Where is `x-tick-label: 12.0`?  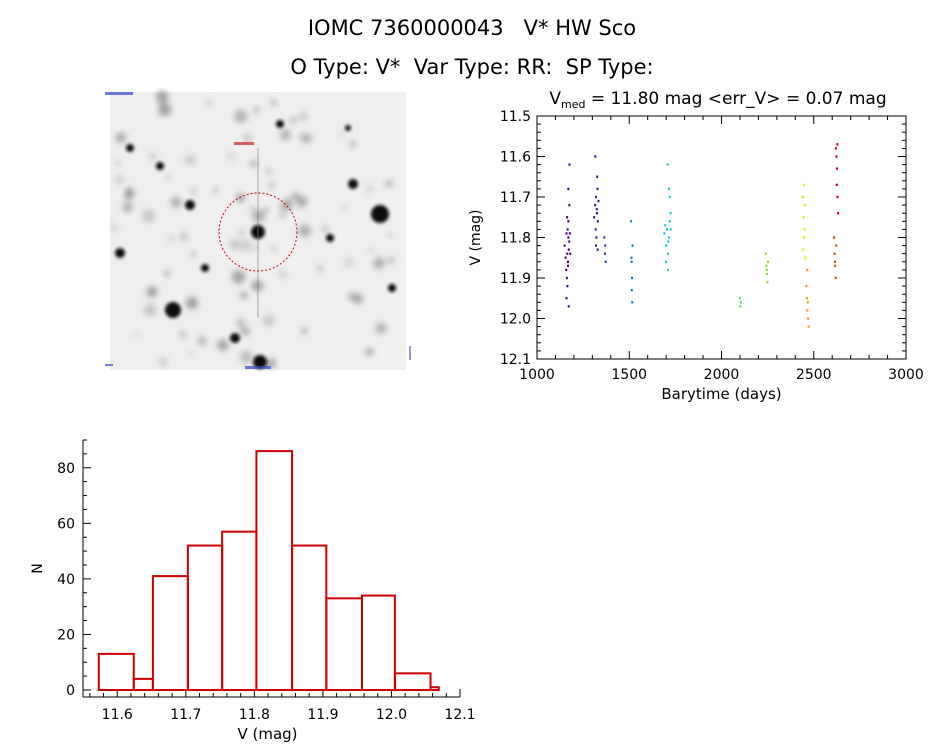
x-tick-label: 12.0 is located at coordinates (391, 715).